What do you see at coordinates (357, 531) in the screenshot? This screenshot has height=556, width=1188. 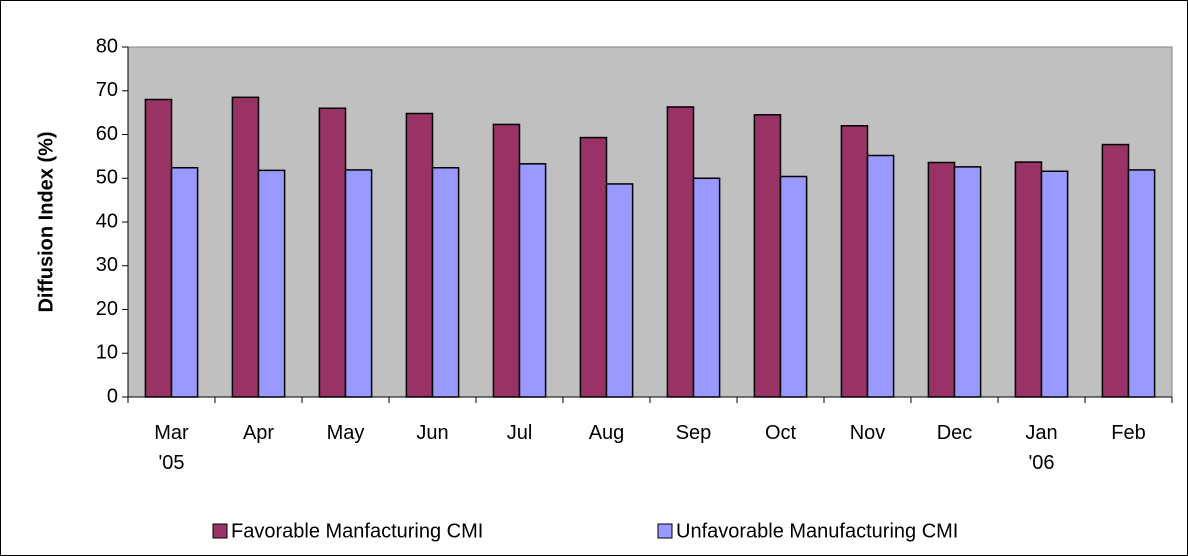 I see `legend-label: Favorable Manfacturing CMI` at bounding box center [357, 531].